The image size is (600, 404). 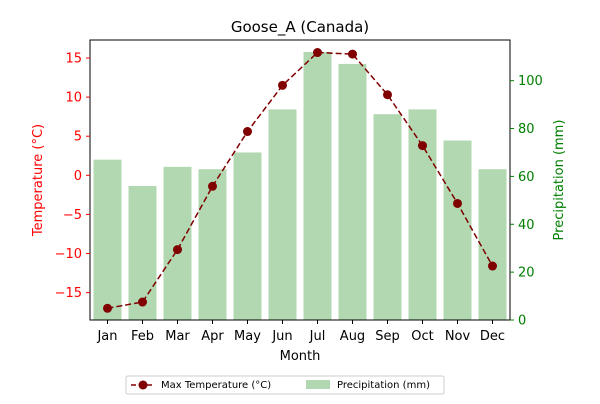 What do you see at coordinates (68, 254) in the screenshot?
I see `left-tick-label: −10` at bounding box center [68, 254].